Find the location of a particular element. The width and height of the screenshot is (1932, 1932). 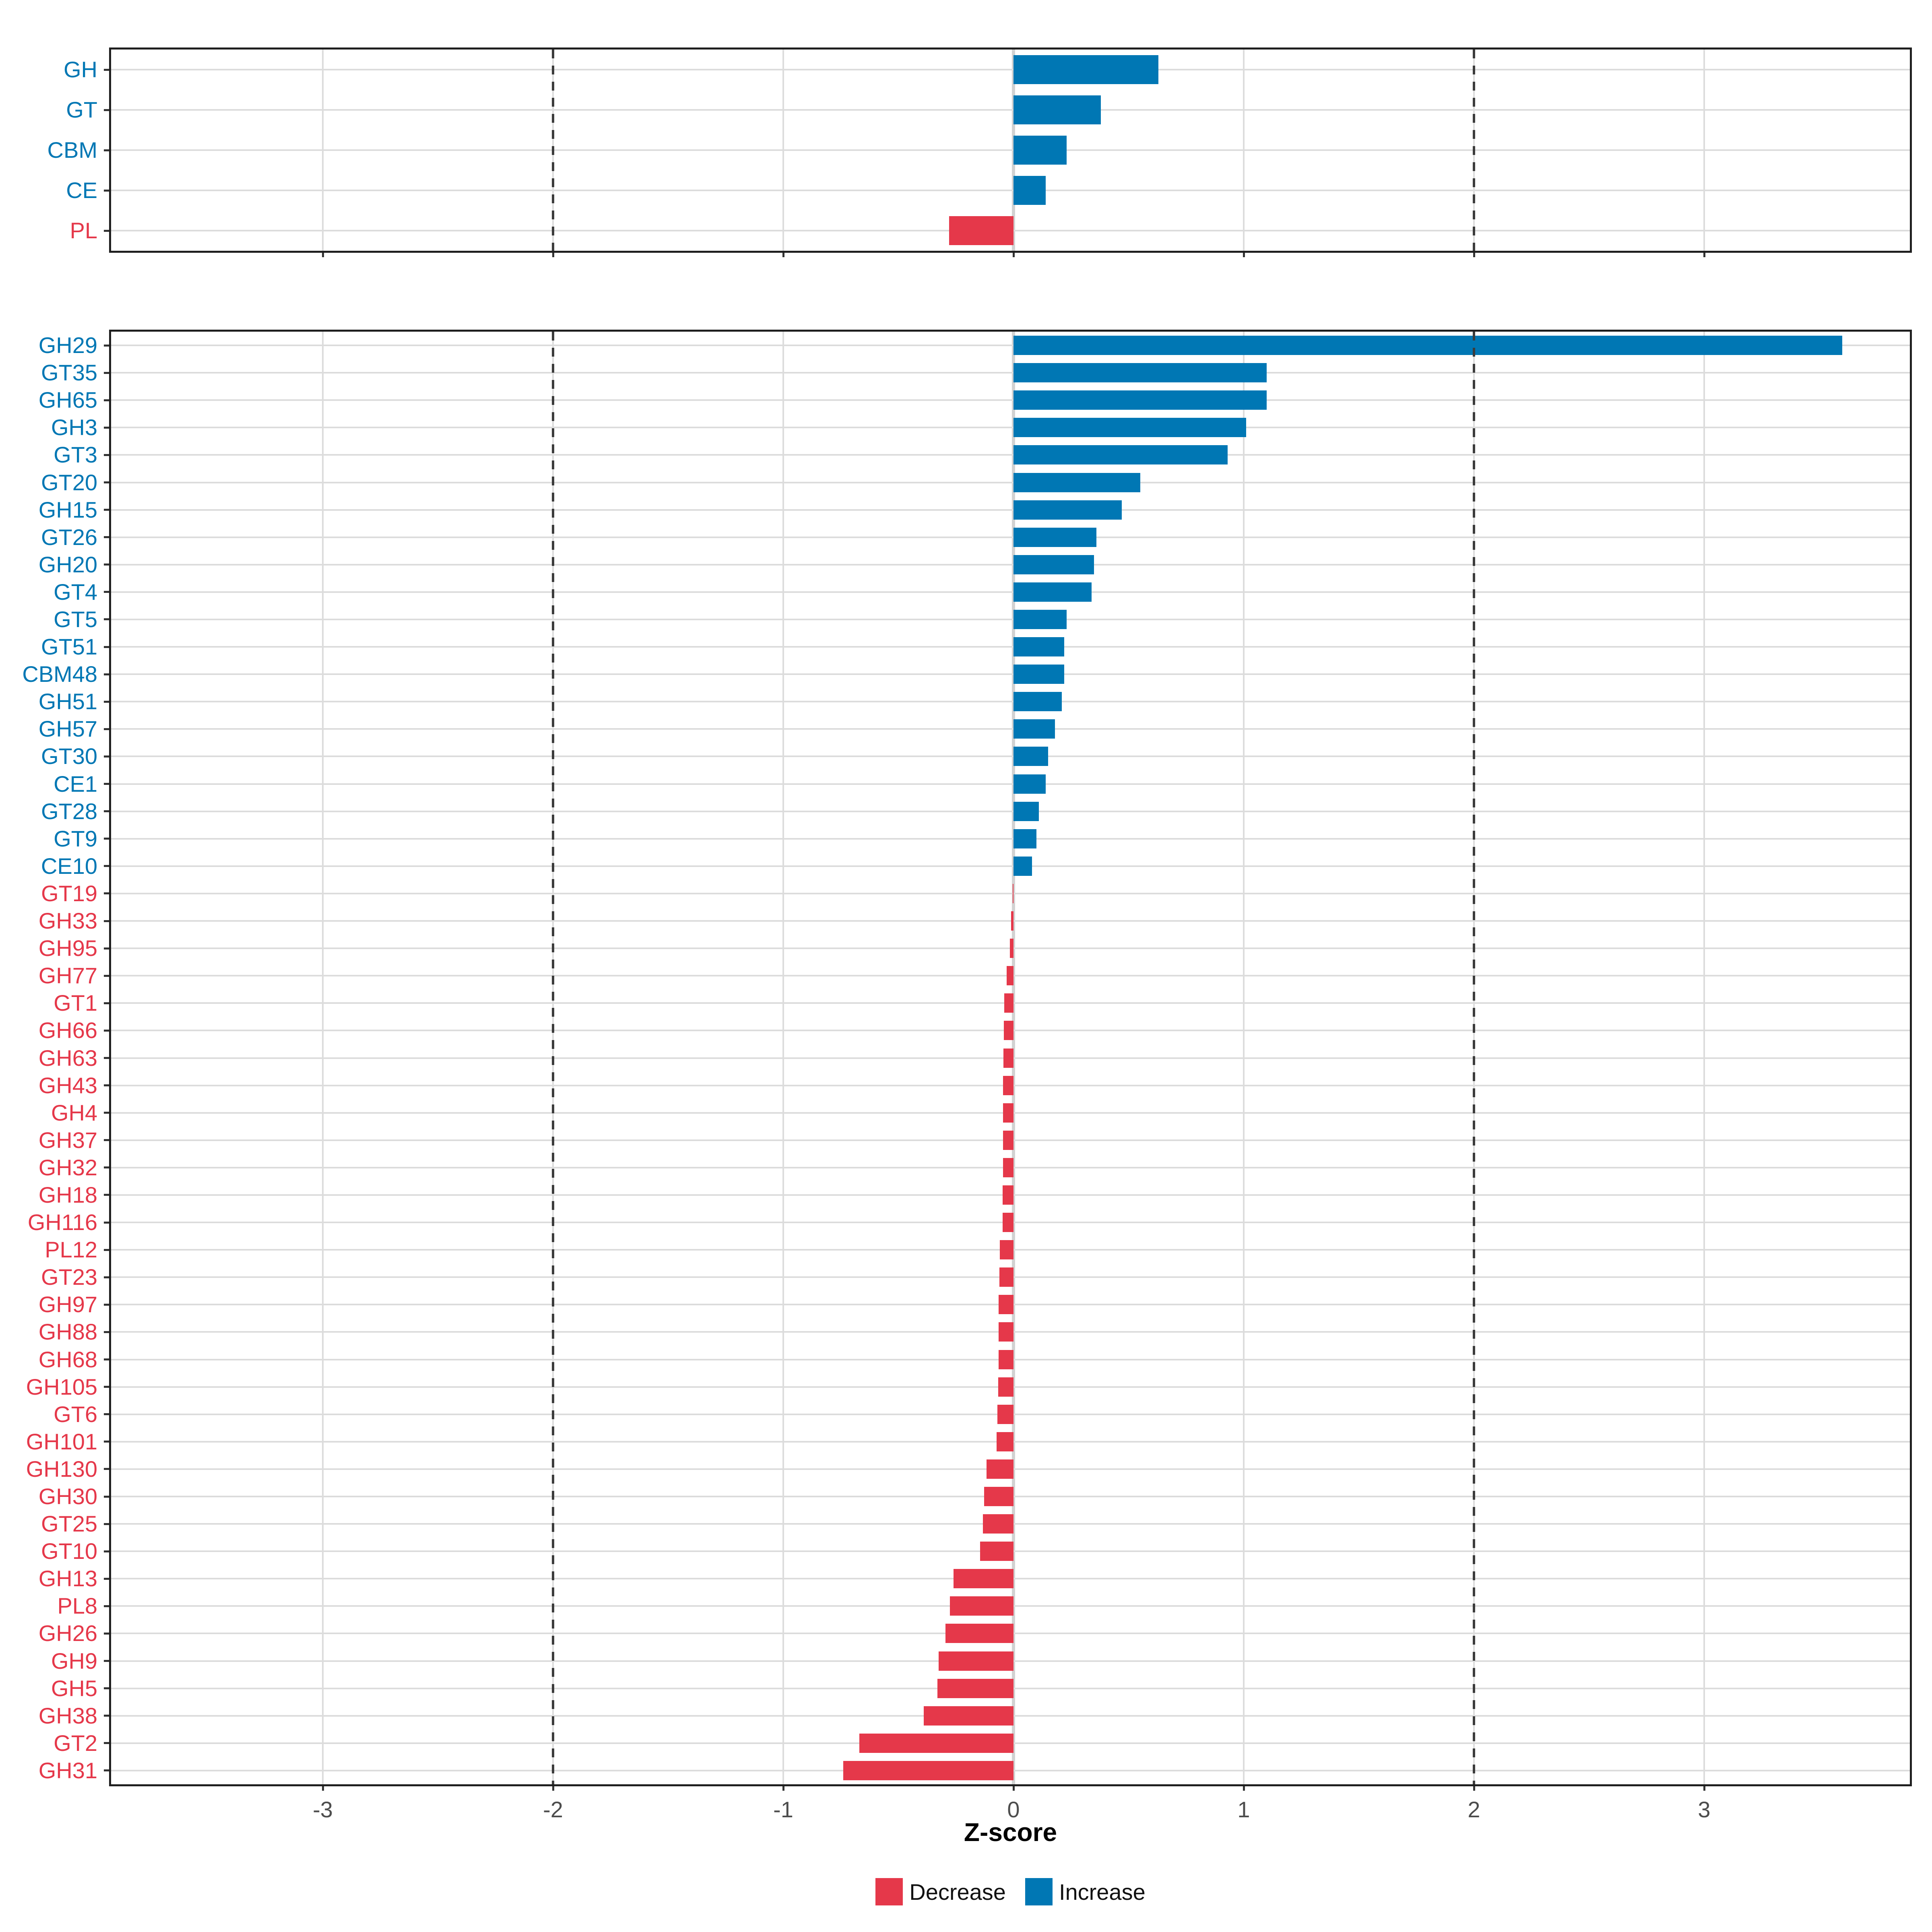

category-label-GH33: GH33 is located at coordinates (67, 921).